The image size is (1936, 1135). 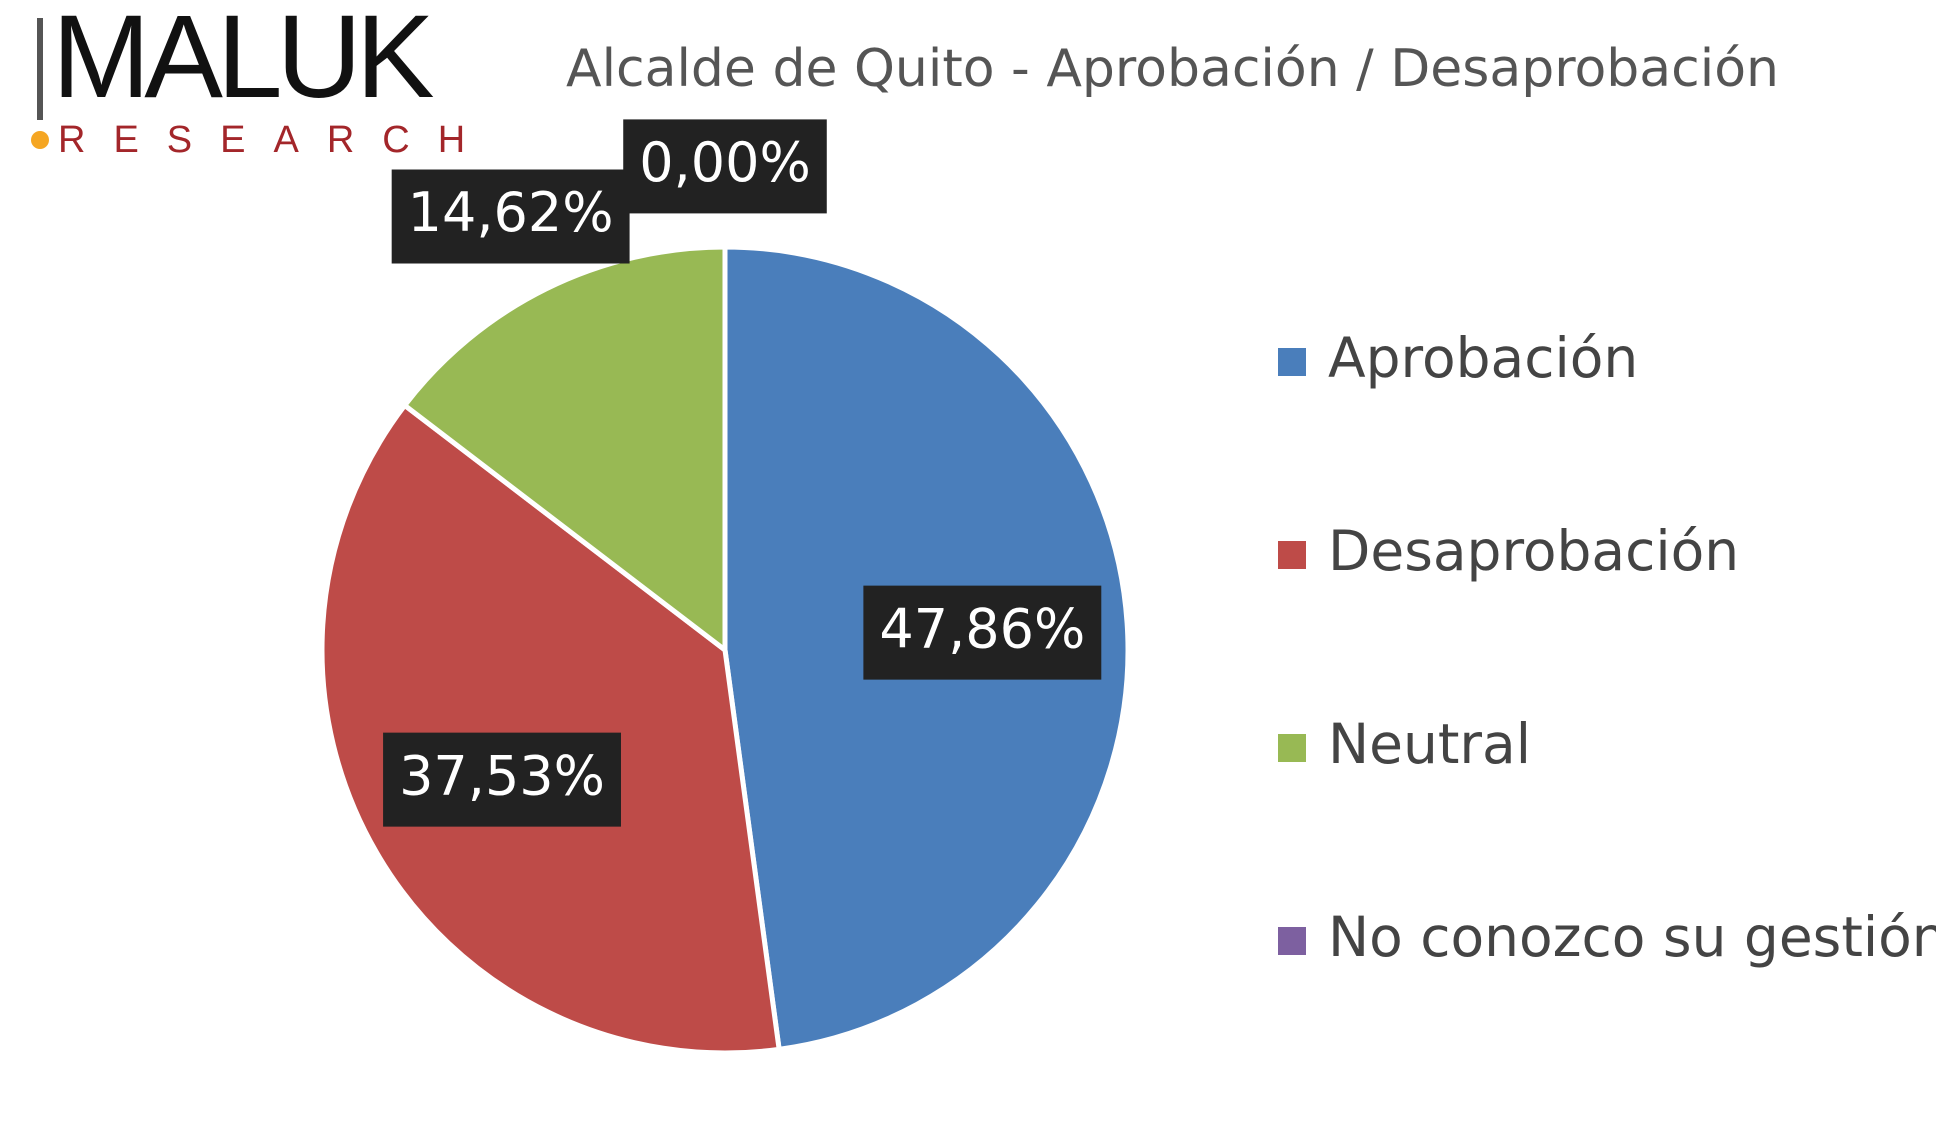 What do you see at coordinates (1429, 744) in the screenshot?
I see `legend-label: Neutral` at bounding box center [1429, 744].